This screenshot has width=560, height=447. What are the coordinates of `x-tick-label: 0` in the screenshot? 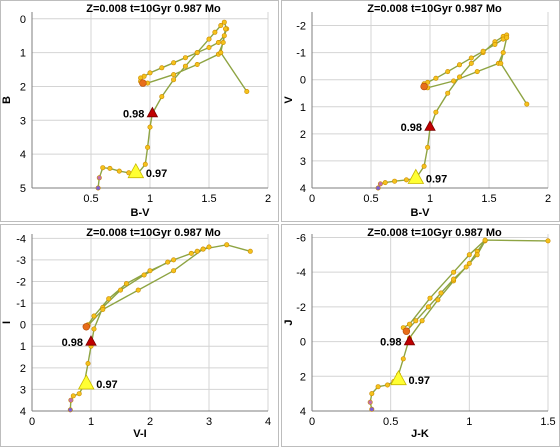 It's located at (32, 422).